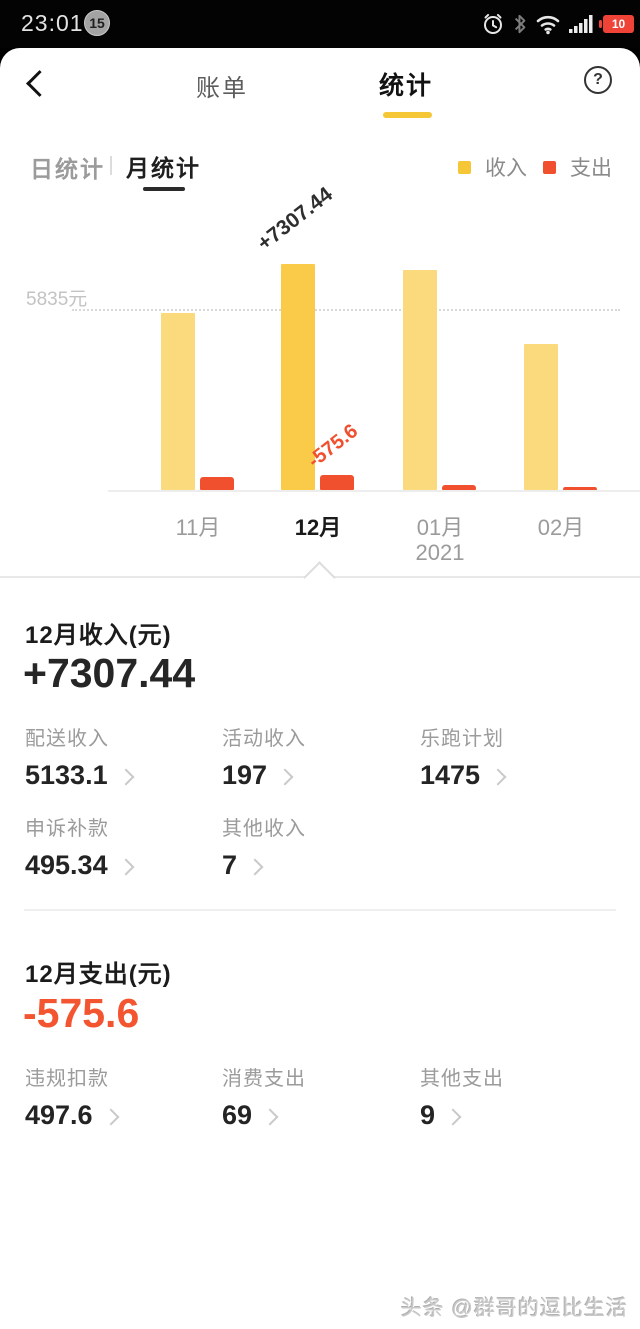 The width and height of the screenshot is (640, 1329). I want to click on income-bar-01月, so click(420, 380).